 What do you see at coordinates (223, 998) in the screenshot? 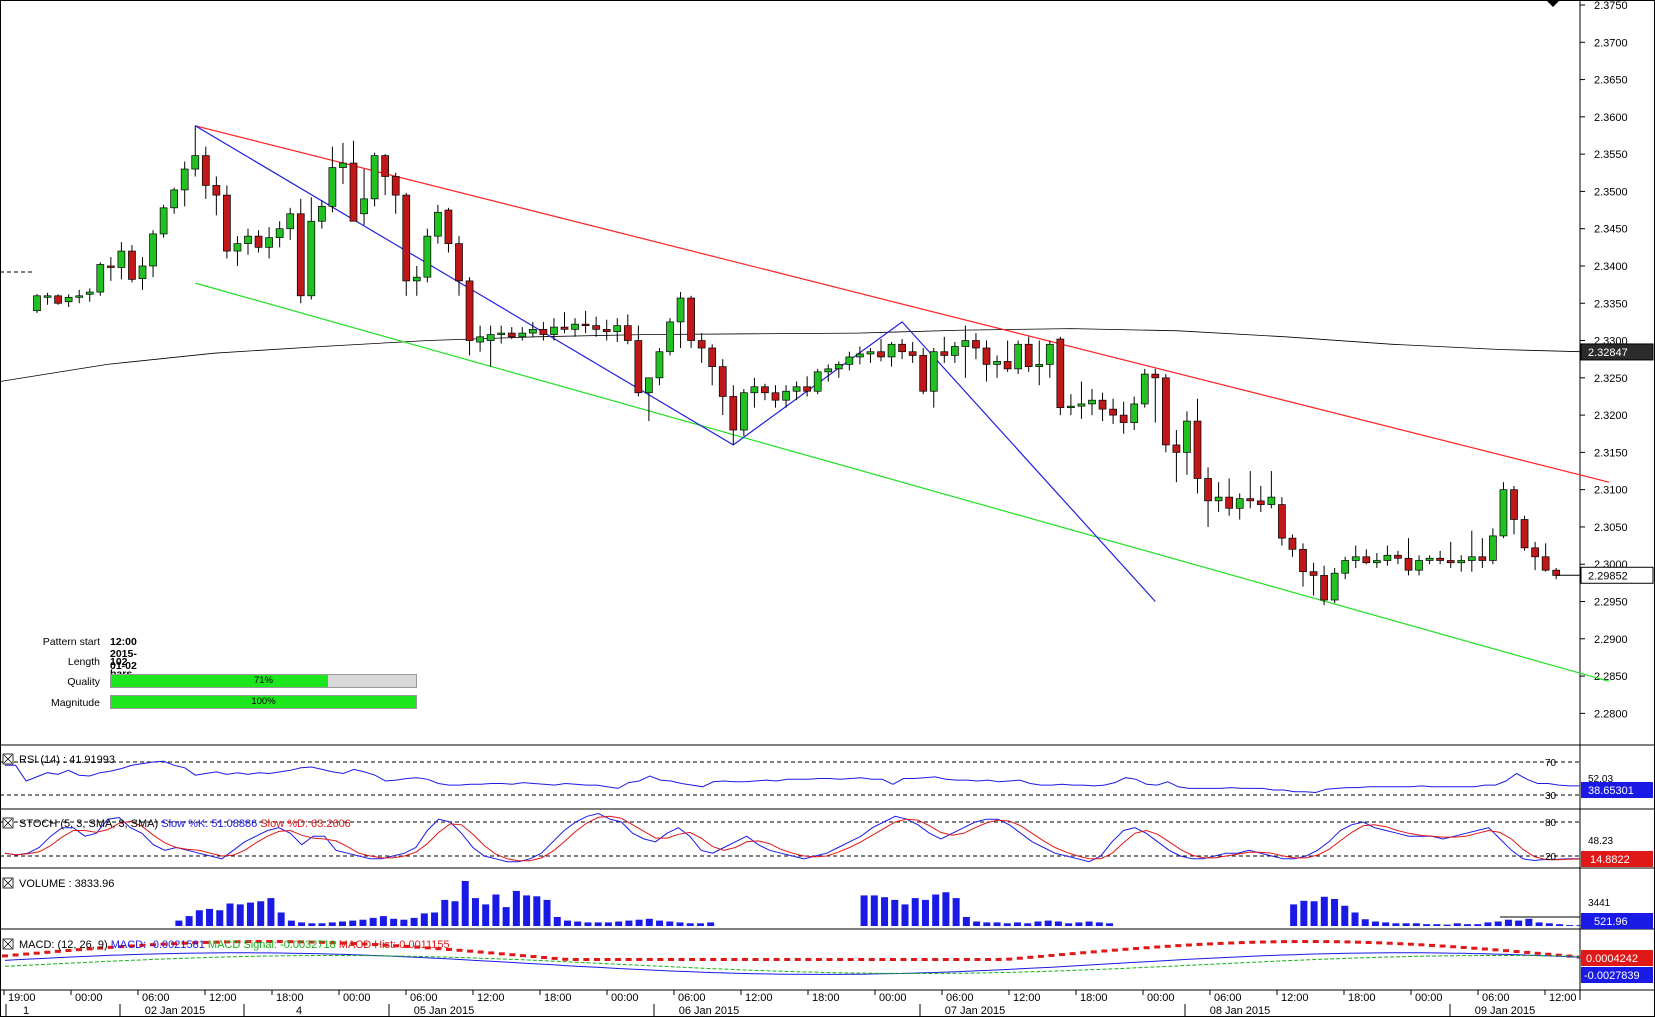
I see `time-label: 12:00` at bounding box center [223, 998].